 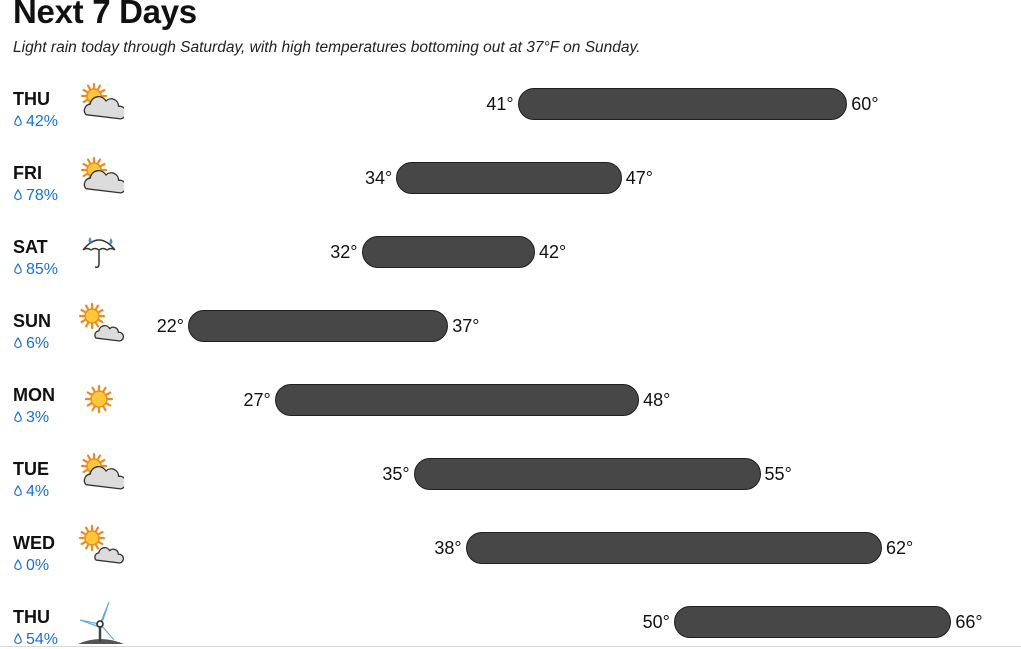 What do you see at coordinates (639, 178) in the screenshot?
I see `high-temp-label: 47°` at bounding box center [639, 178].